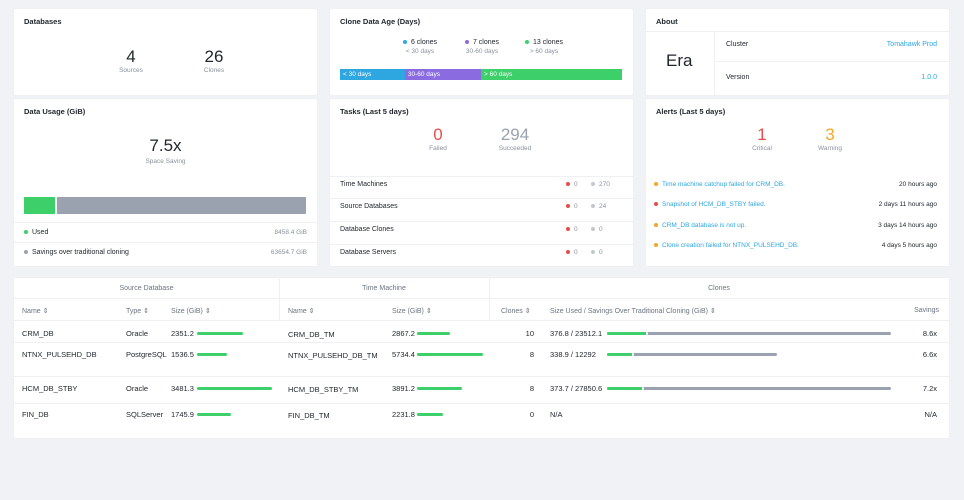  Describe the element at coordinates (450, 354) in the screenshot. I see `tm-size-bar` at that location.